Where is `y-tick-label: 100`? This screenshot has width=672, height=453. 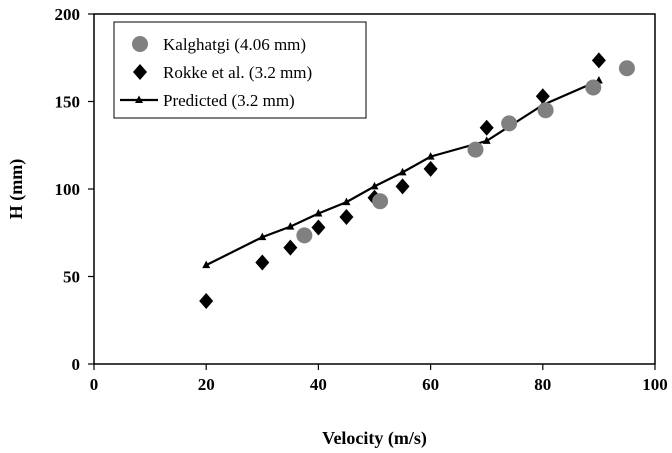
y-tick-label: 100 is located at coordinates (68, 189).